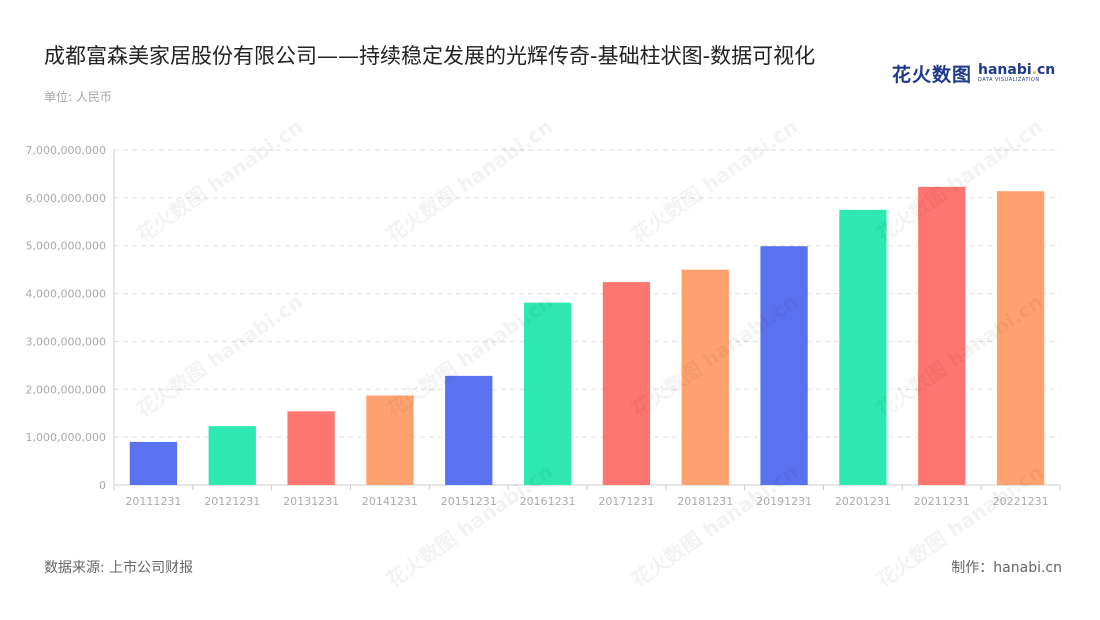  Describe the element at coordinates (863, 501) in the screenshot. I see `x-tick-label: 20201231` at that location.